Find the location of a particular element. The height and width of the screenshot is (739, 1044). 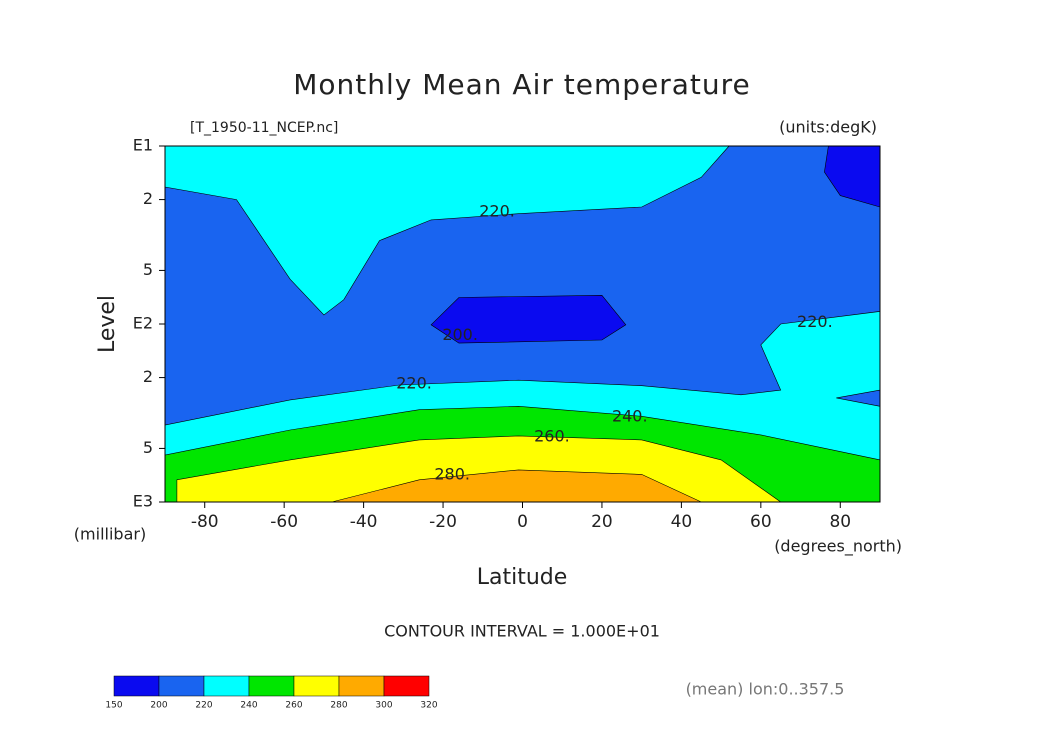

contour-label: 280. is located at coordinates (452, 473).